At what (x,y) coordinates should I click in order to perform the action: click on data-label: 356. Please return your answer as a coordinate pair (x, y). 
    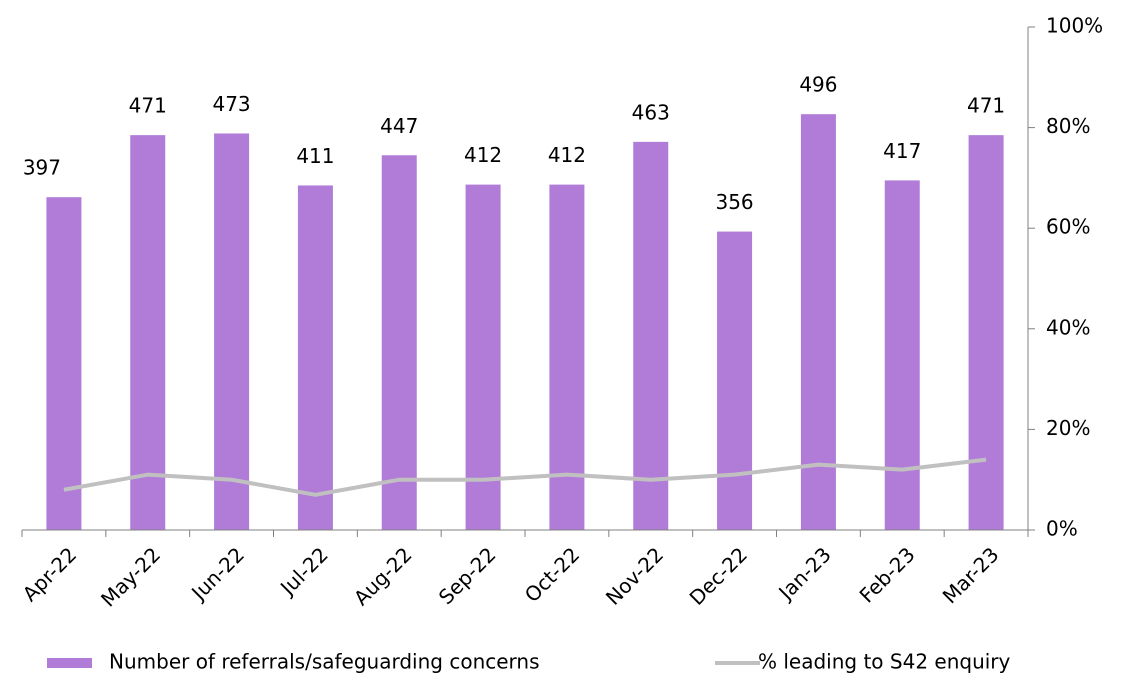
    Looking at the image, I should click on (734, 202).